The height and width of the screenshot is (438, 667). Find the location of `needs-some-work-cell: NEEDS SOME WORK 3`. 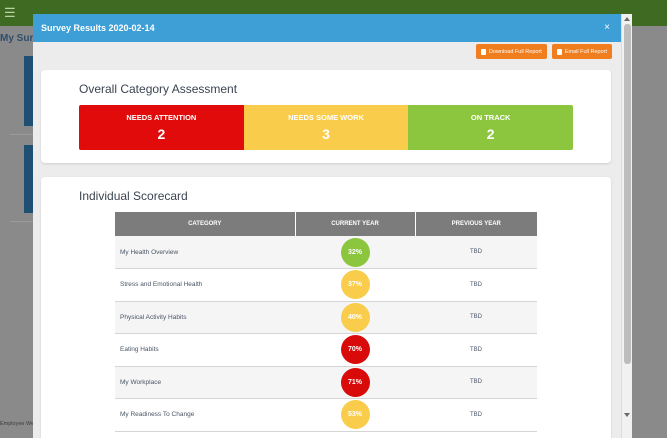

needs-some-work-cell: NEEDS SOME WORK 3 is located at coordinates (326, 127).